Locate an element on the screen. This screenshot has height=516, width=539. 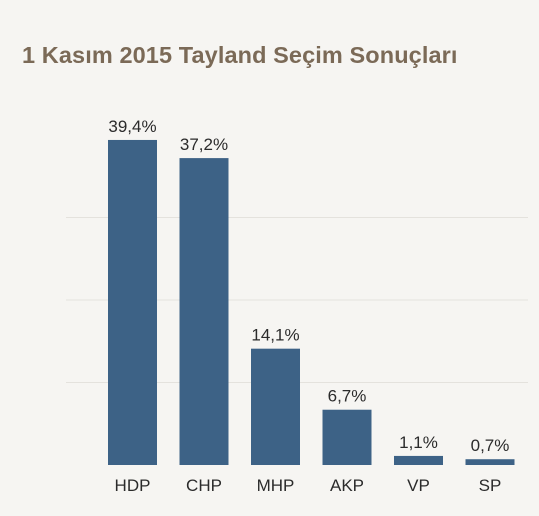
bar-mhp is located at coordinates (275, 406).